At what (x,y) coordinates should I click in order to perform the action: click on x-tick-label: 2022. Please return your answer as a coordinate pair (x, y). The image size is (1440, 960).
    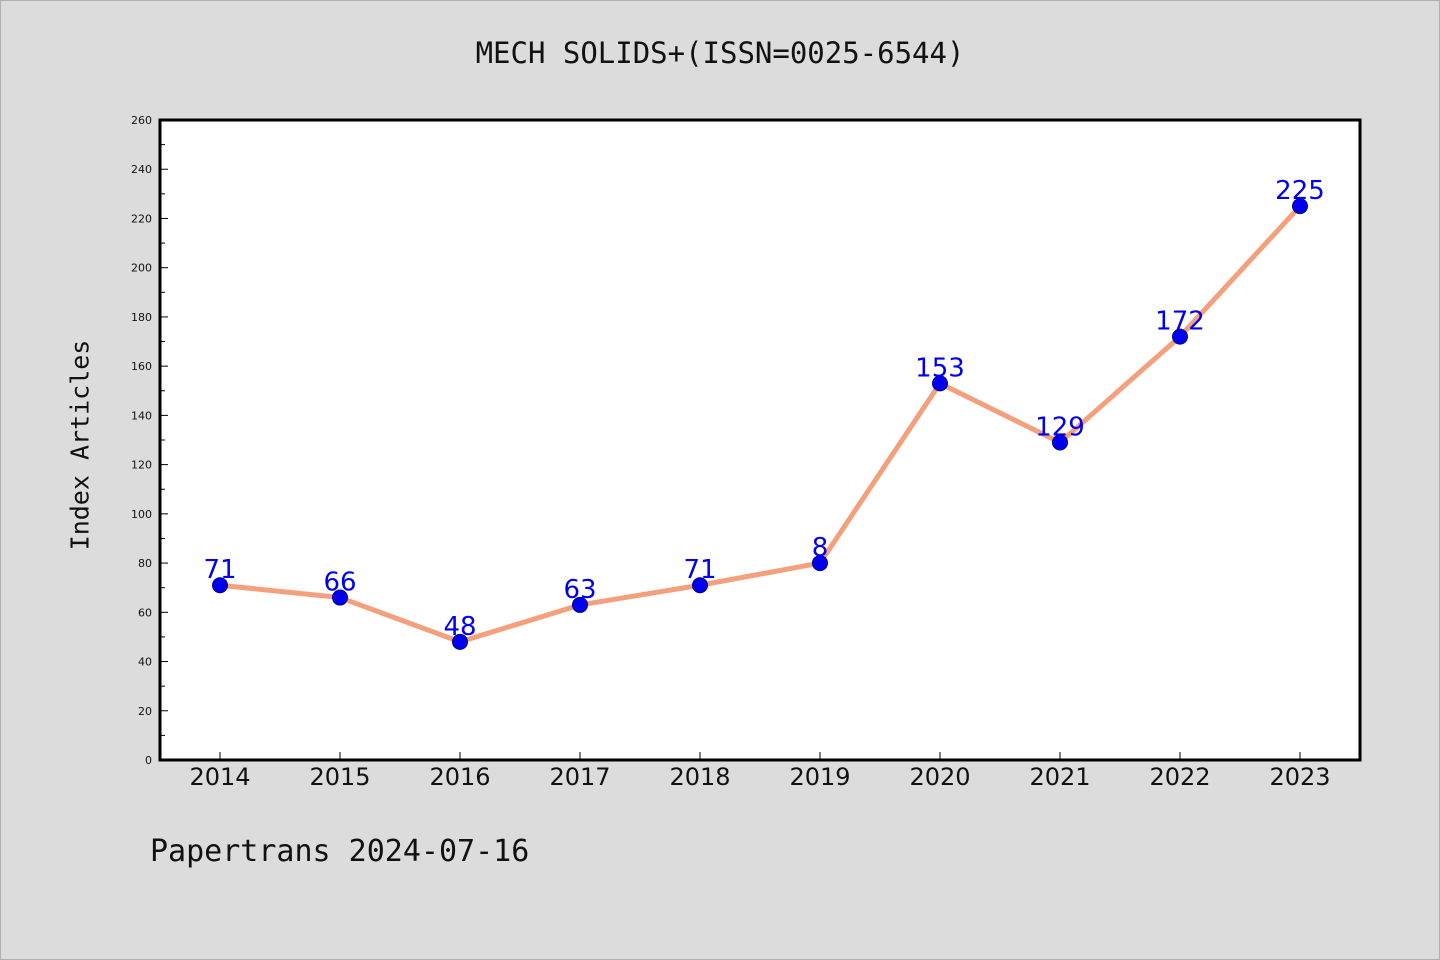
    Looking at the image, I should click on (1179, 777).